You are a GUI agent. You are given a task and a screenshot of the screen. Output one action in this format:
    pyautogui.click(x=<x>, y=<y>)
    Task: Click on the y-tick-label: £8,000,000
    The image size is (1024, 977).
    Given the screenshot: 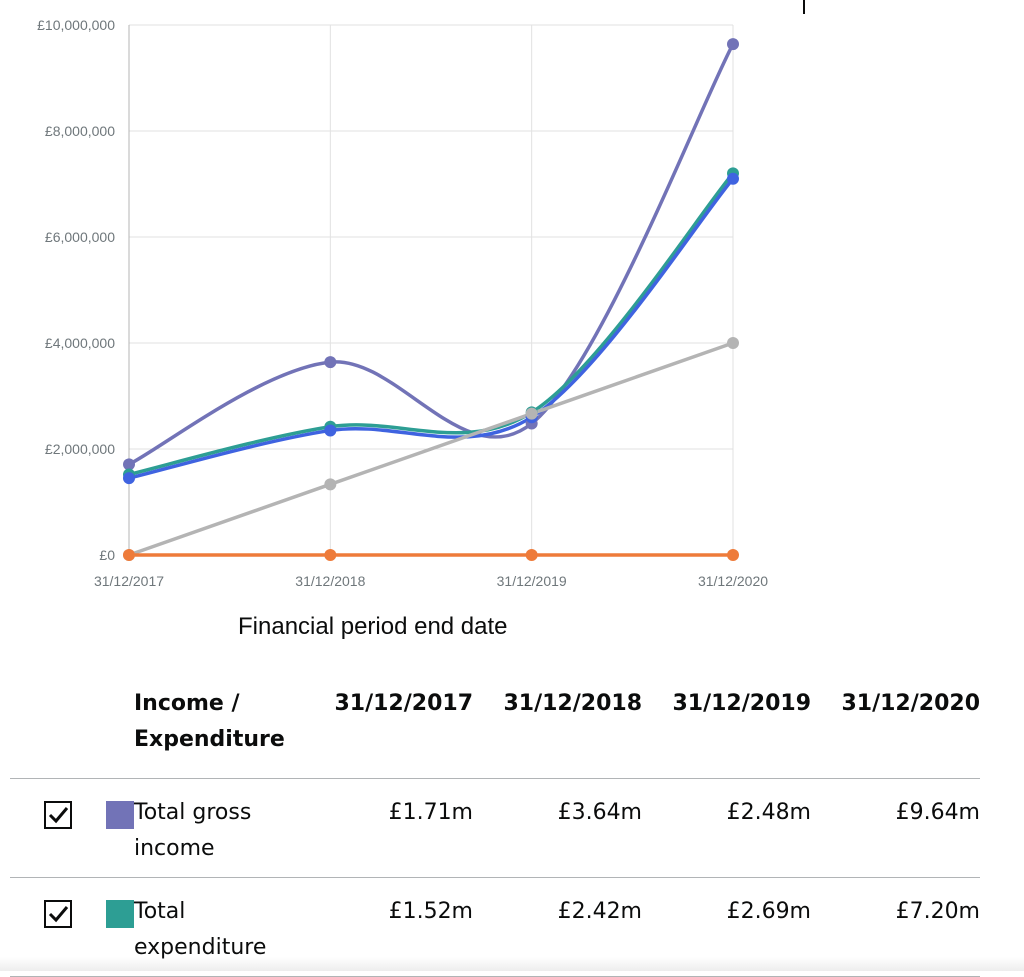 What is the action you would take?
    pyautogui.click(x=80, y=131)
    